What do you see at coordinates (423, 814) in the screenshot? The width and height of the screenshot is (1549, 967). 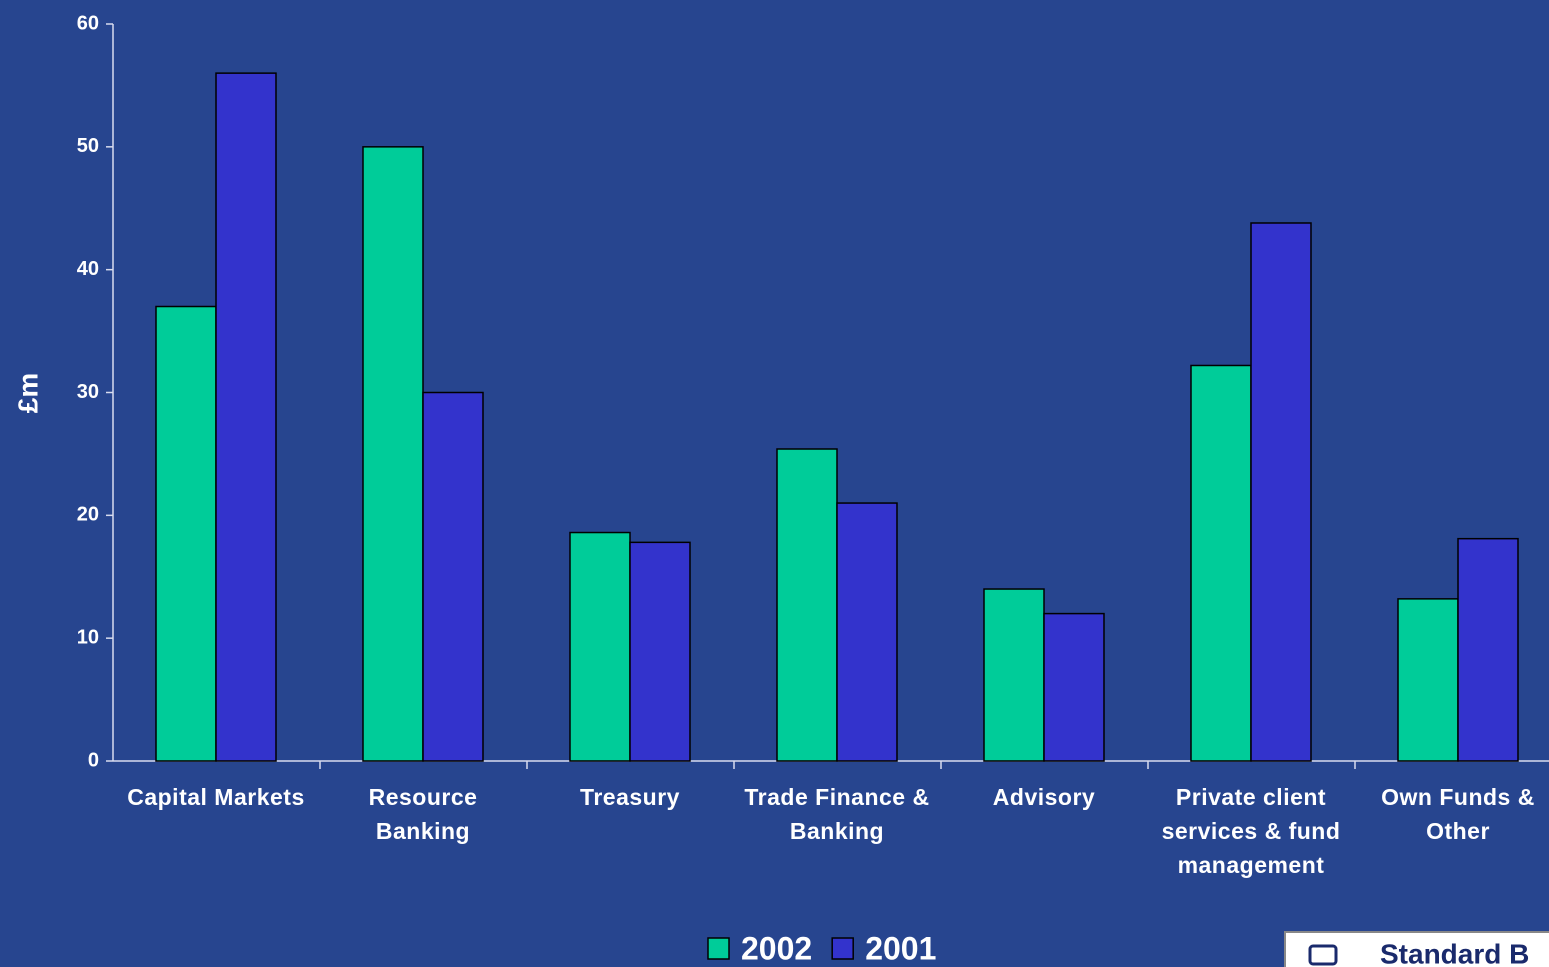 I see `x-tick-label: Resource Banking` at bounding box center [423, 814].